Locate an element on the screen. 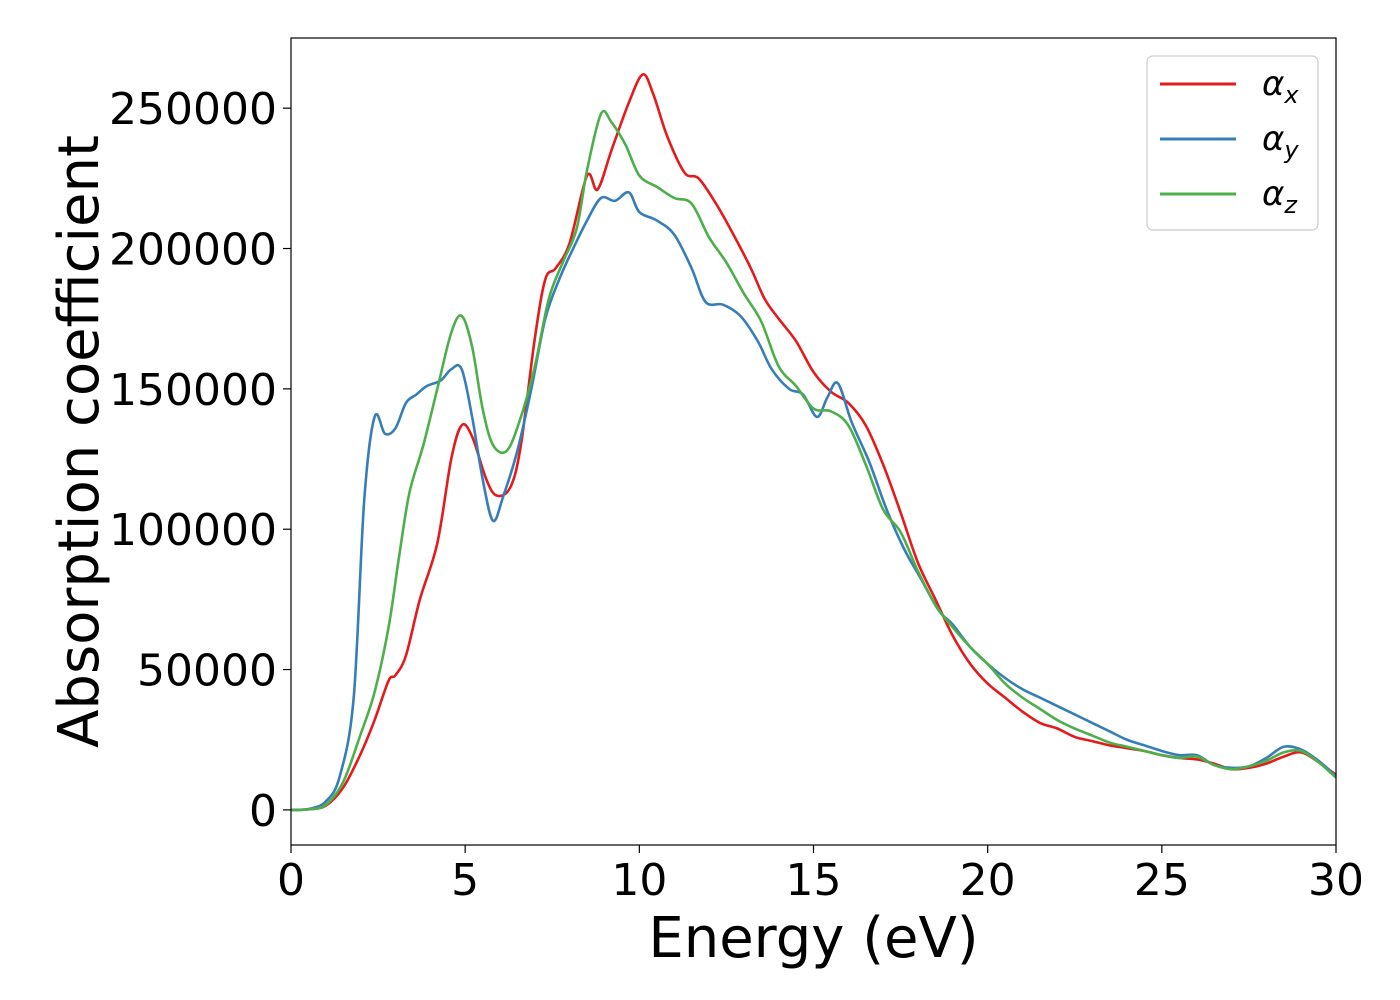 The height and width of the screenshot is (1000, 1400). x-tick-label: 15 is located at coordinates (814, 880).